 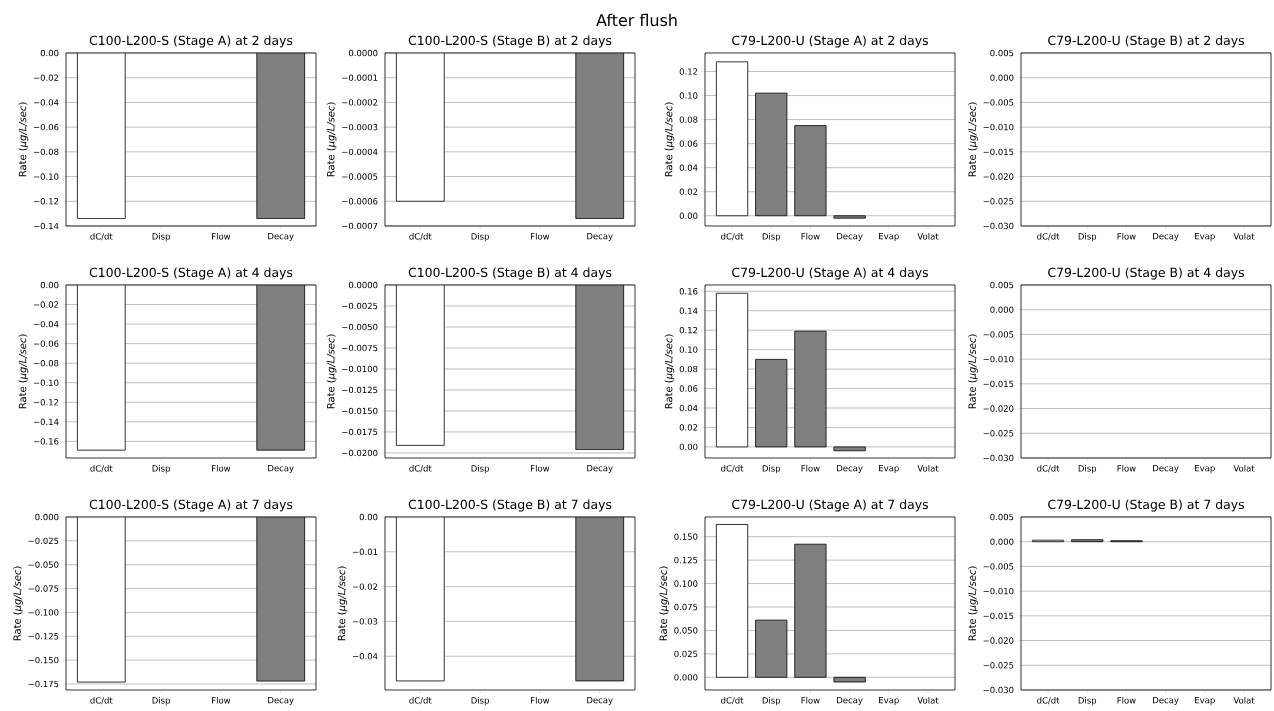 I want to click on chart-title: C100-L200-S (Stage A) at 2 days, so click(x=191, y=41).